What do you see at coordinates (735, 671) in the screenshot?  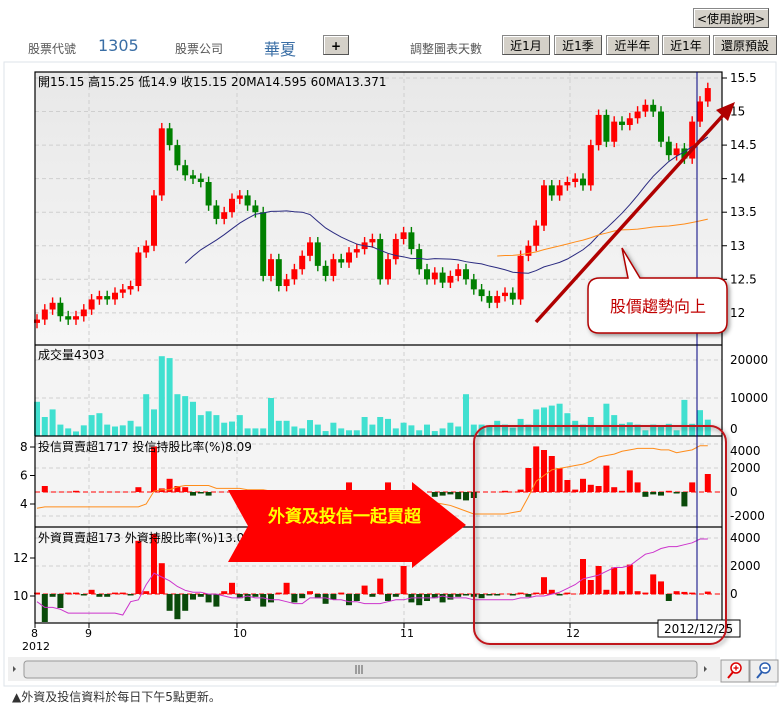 I see `zoom-in-button` at bounding box center [735, 671].